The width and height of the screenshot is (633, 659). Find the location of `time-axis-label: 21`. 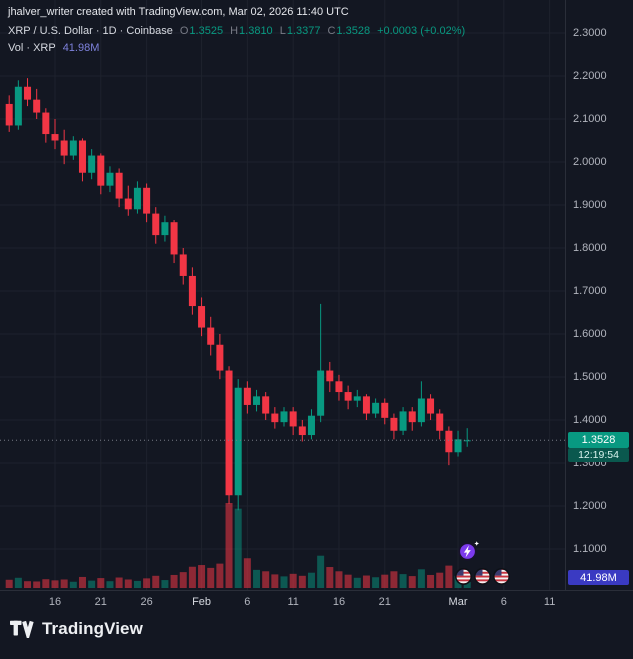

time-axis-label: 21 is located at coordinates (384, 602).